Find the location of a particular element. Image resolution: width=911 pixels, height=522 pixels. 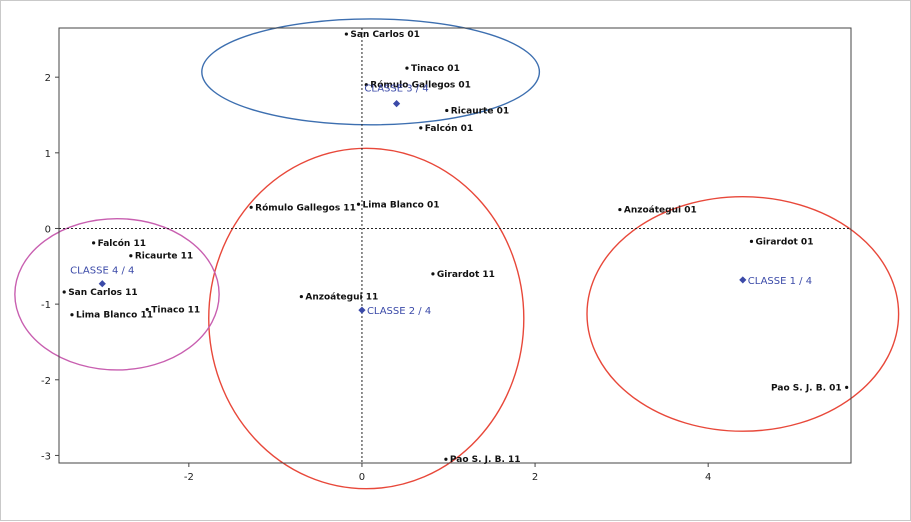

data-point-label: San Carlos 11 is located at coordinates (103, 293).